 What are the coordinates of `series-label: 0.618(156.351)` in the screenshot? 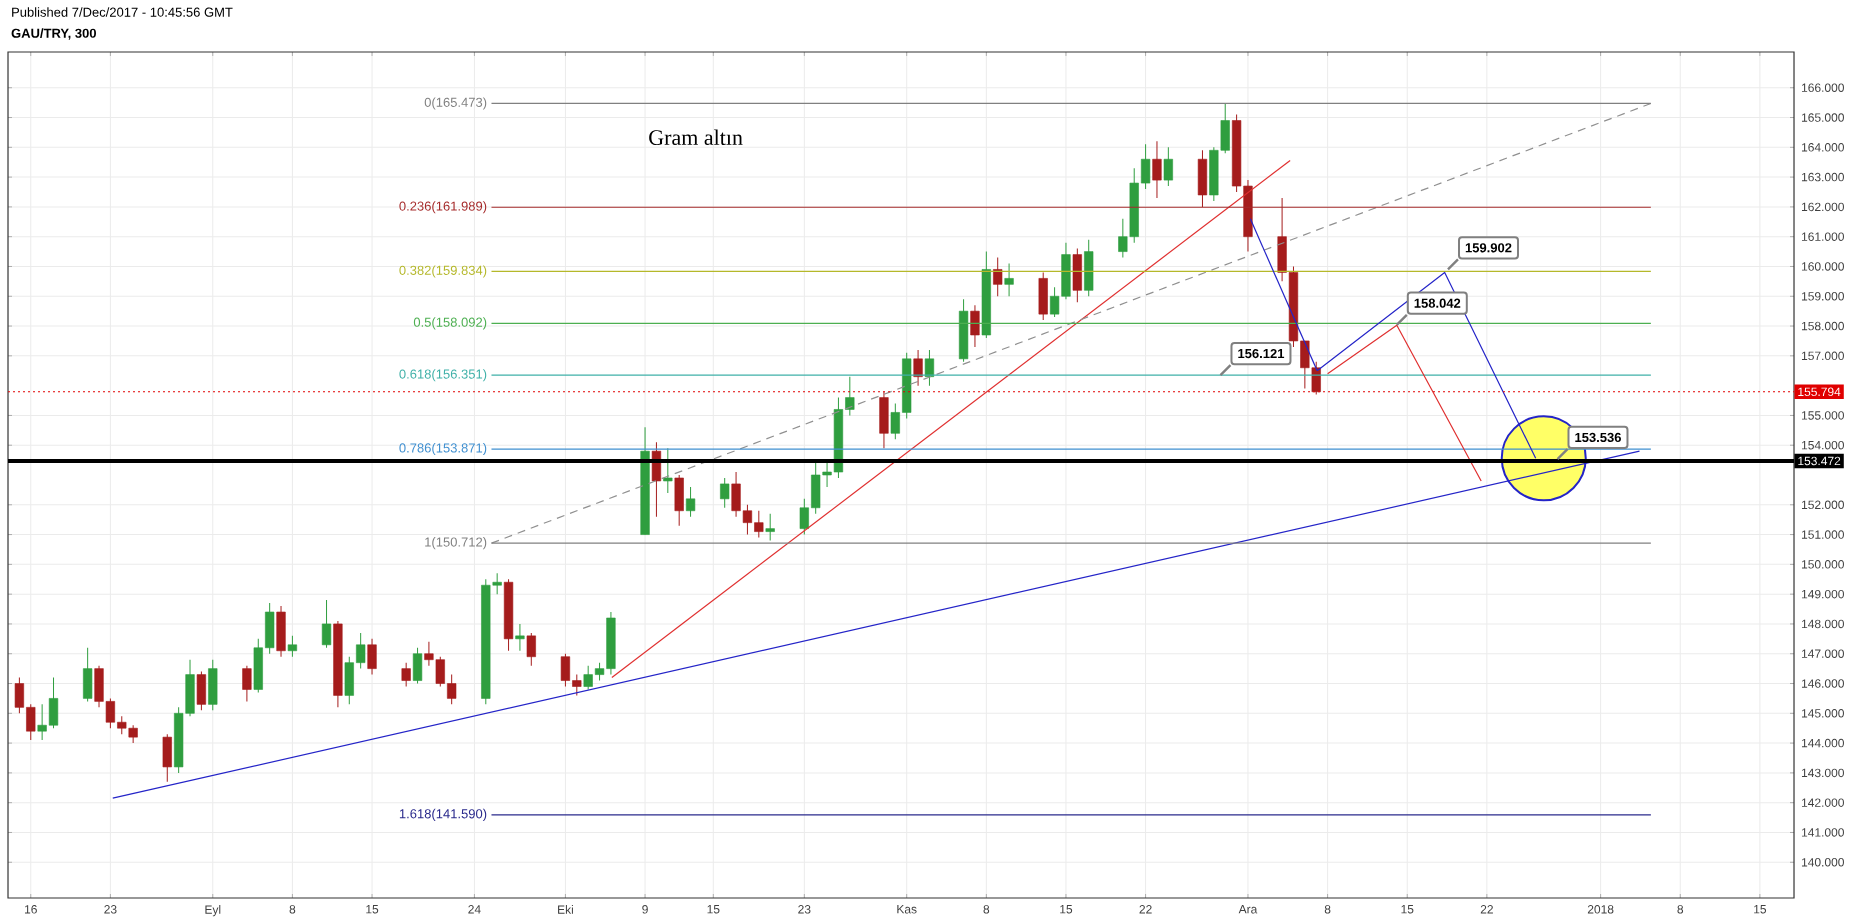 It's located at (443, 375).